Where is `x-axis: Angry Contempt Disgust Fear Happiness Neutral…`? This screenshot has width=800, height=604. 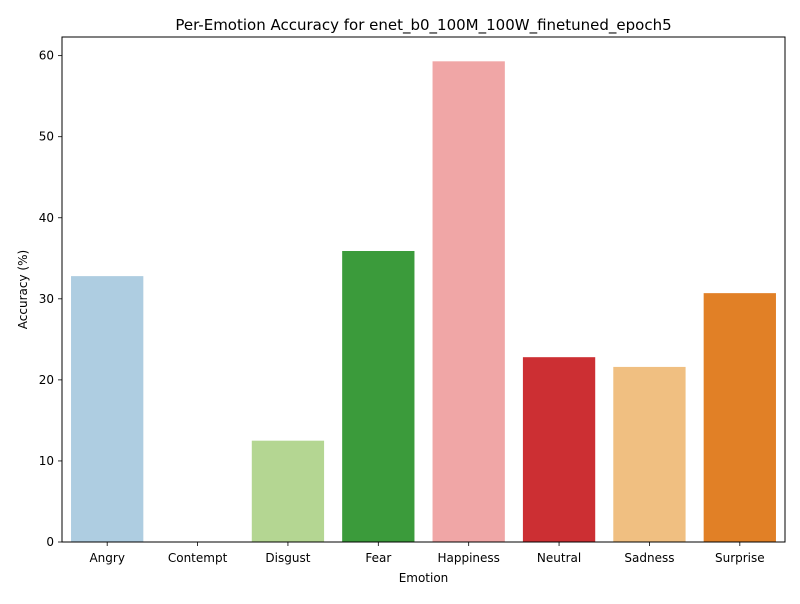 x-axis: Angry Contempt Disgust Fear Happiness Neutral… is located at coordinates (427, 553).